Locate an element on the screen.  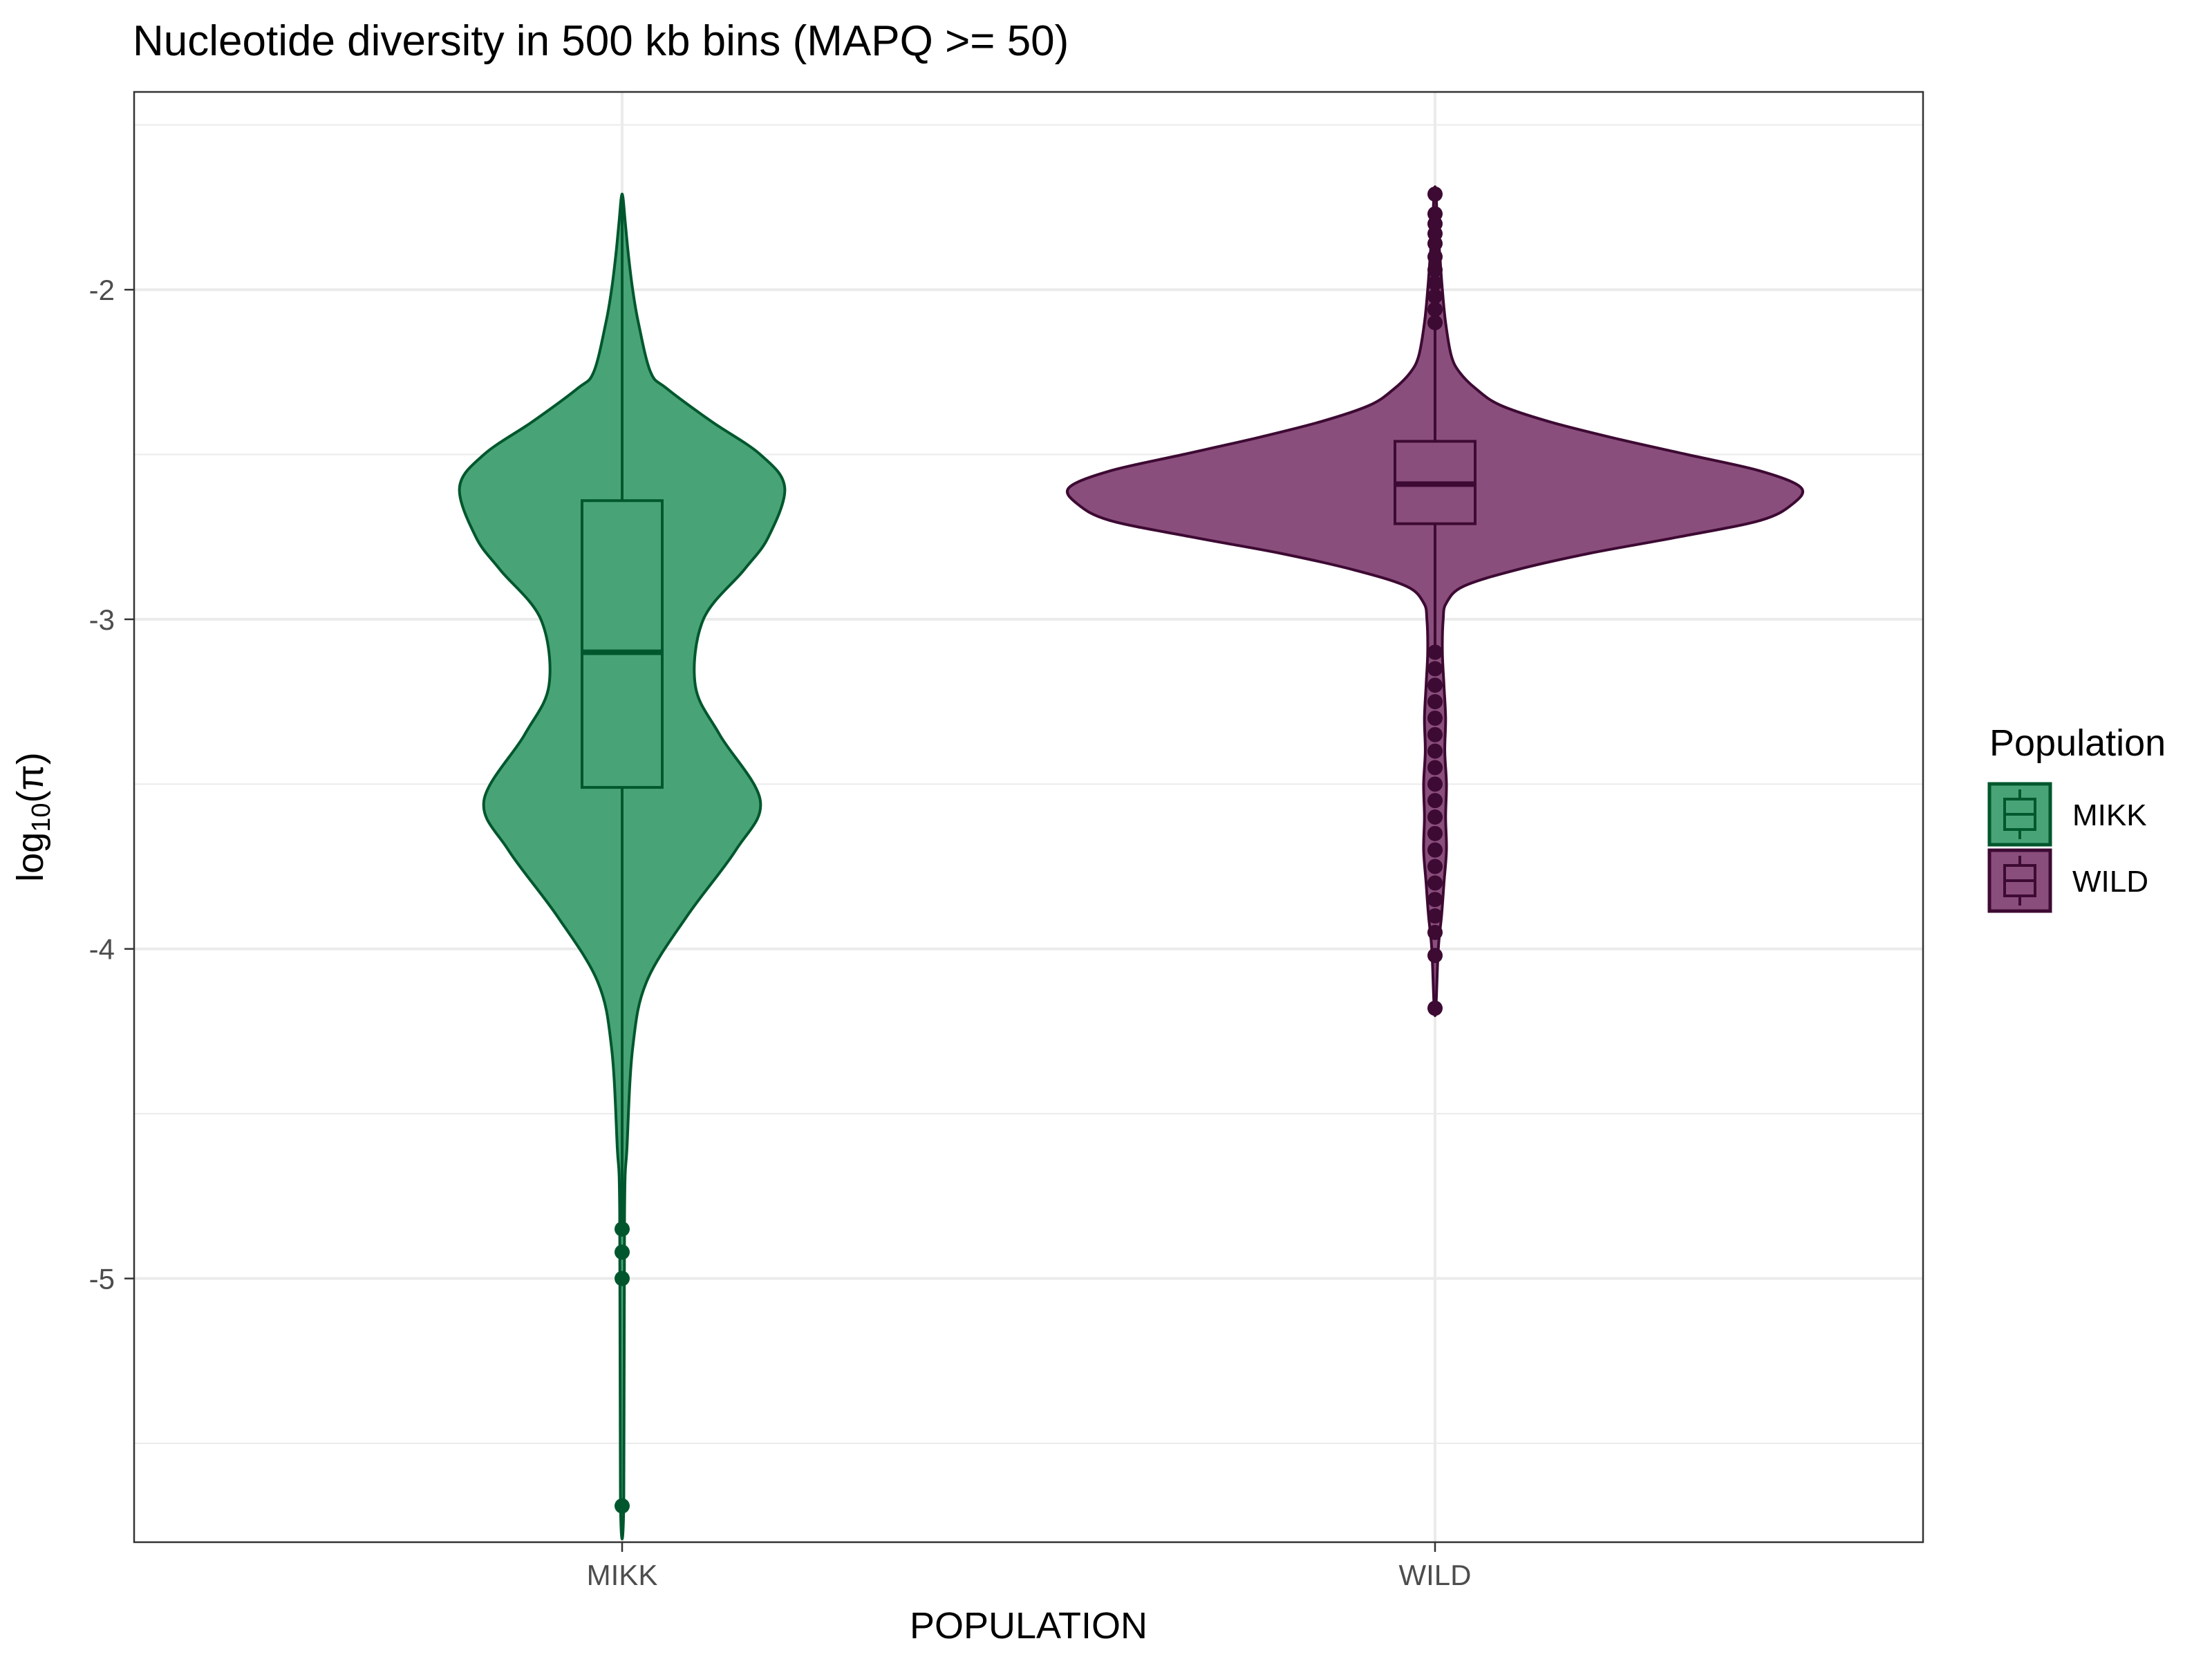
legend: Population MIKK WILD is located at coordinates (2076, 817).